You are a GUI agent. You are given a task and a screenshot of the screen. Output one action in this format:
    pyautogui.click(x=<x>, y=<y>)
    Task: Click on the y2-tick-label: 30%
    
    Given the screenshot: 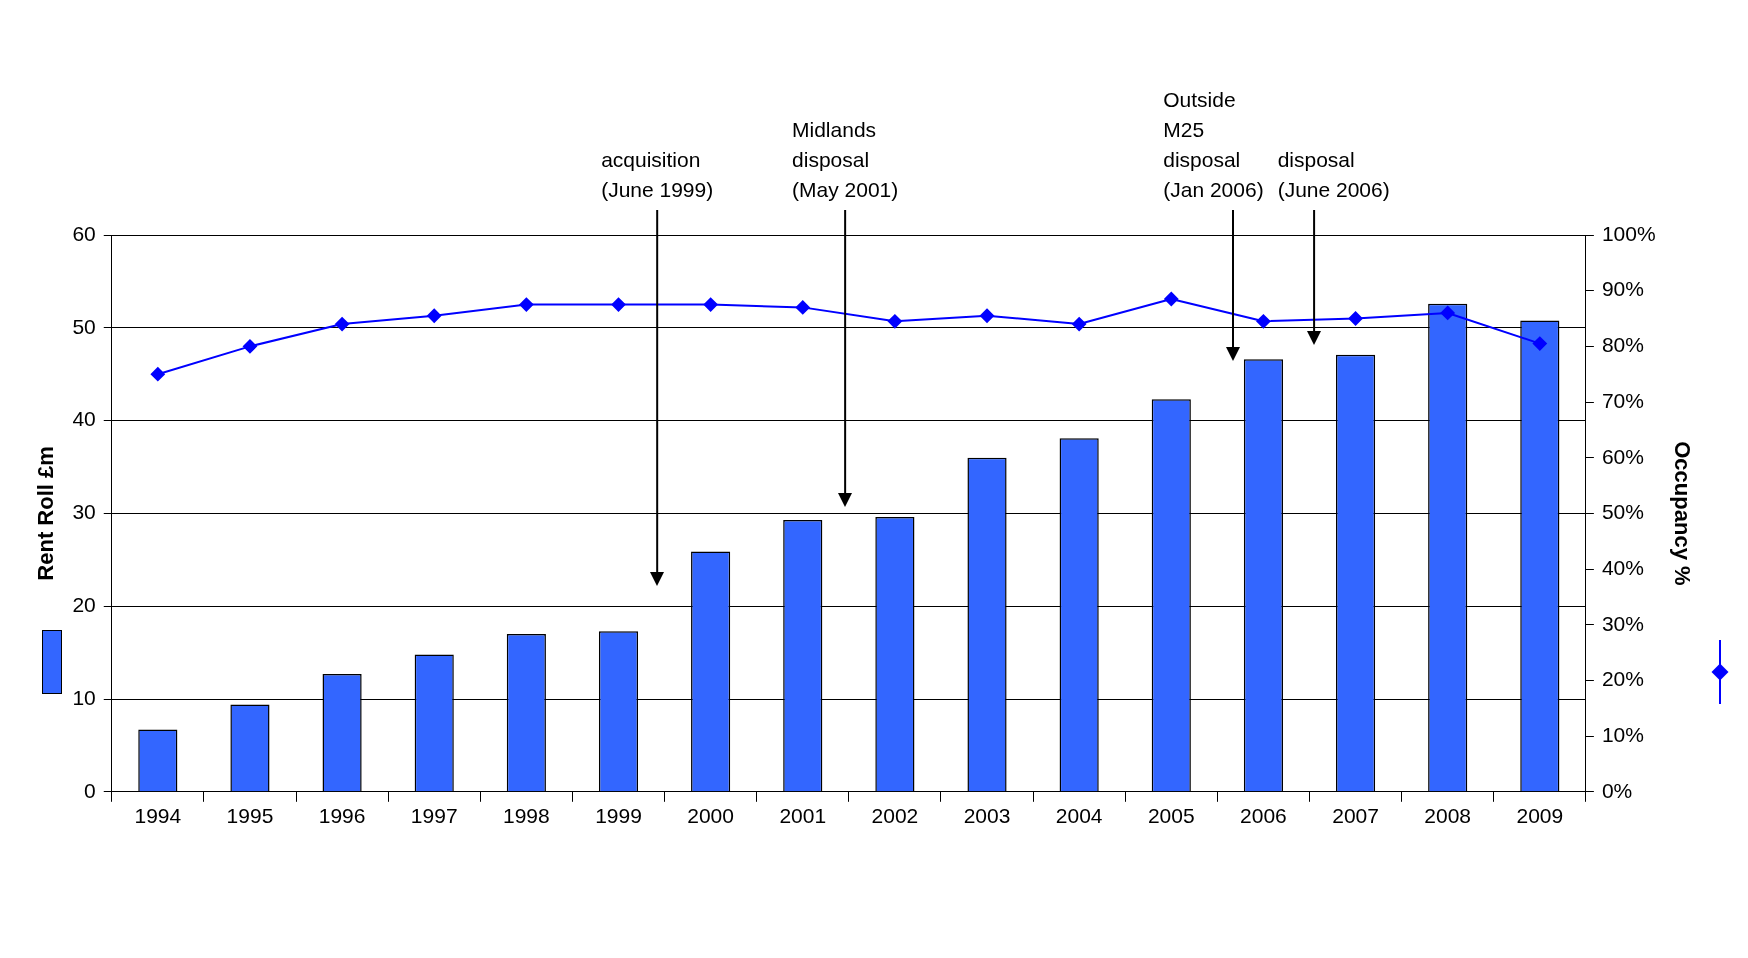 What is the action you would take?
    pyautogui.click(x=1622, y=623)
    